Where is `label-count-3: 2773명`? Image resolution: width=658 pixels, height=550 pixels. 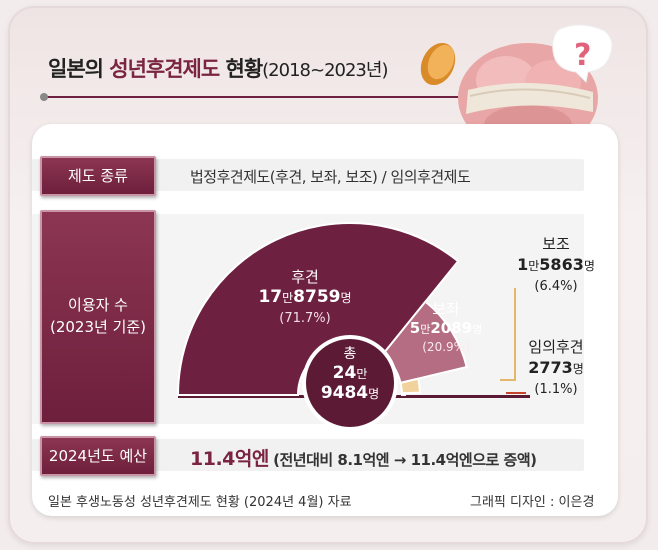 label-count-3: 2773명 is located at coordinates (556, 367).